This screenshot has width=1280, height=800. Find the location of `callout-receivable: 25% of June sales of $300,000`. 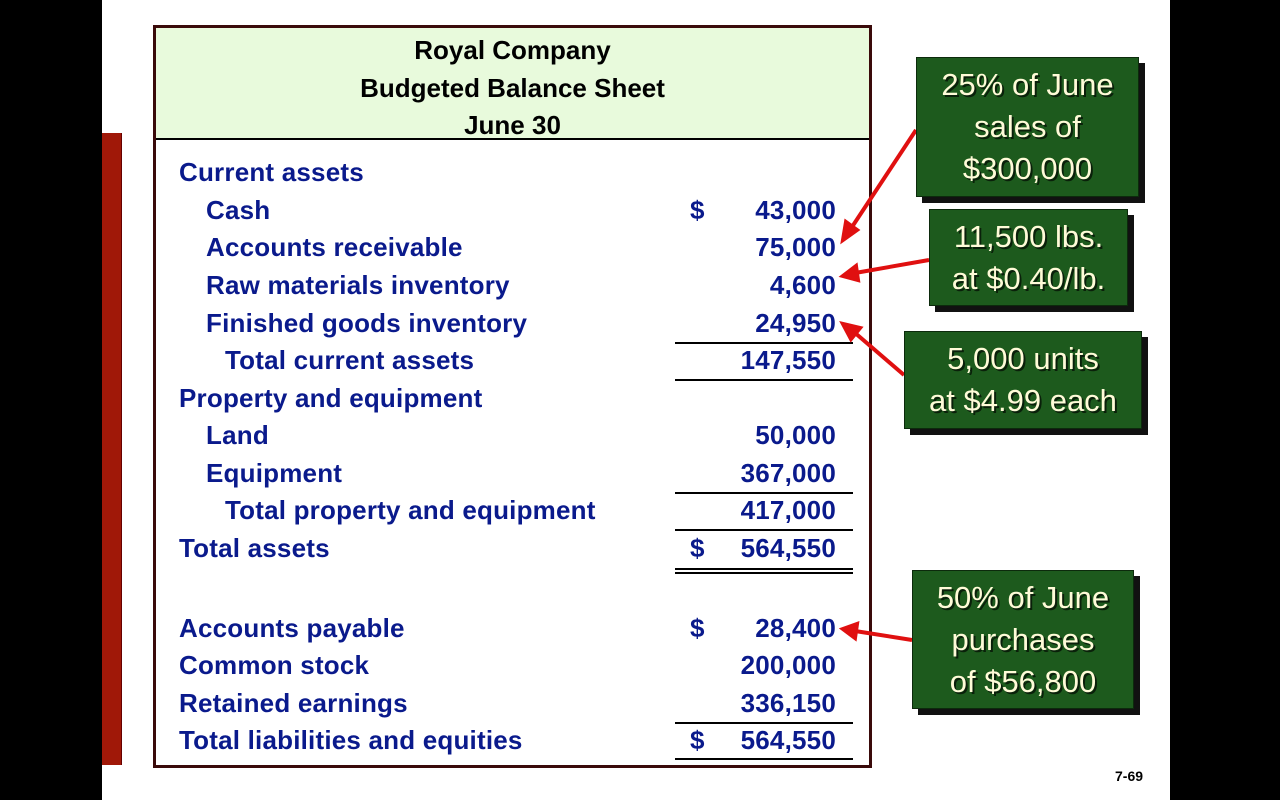

callout-receivable: 25% of June sales of $300,000 is located at coordinates (1027, 127).